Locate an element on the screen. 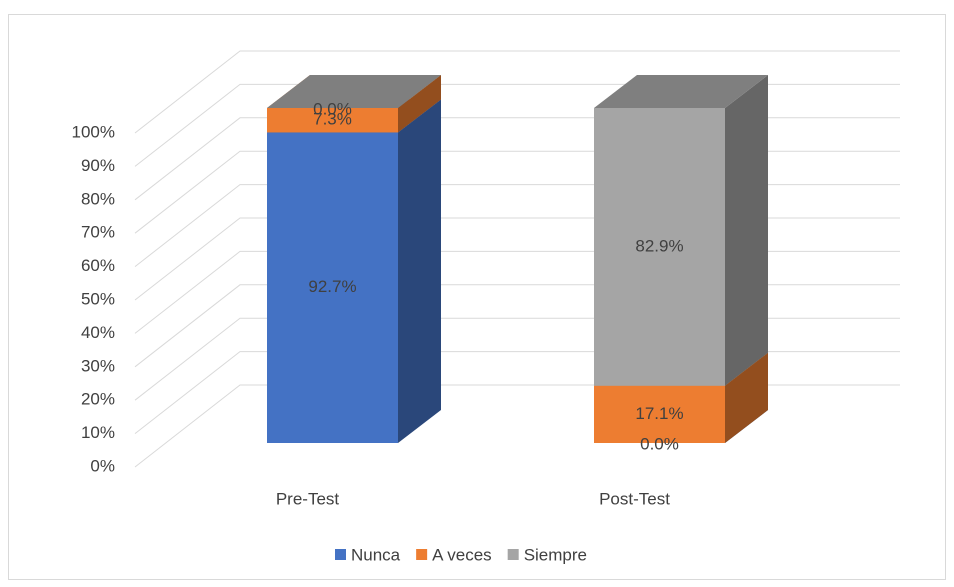 The image size is (954, 587). y-tick-label: 0% is located at coordinates (102, 465).